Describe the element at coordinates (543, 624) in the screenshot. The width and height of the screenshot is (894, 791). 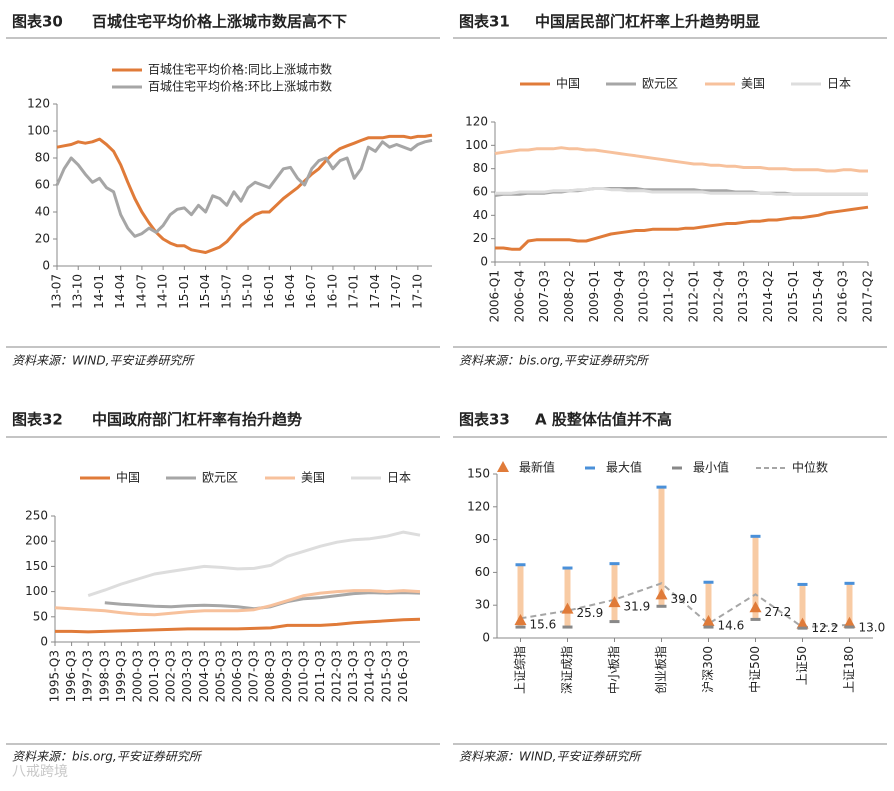
I see `value-label: 15.6` at that location.